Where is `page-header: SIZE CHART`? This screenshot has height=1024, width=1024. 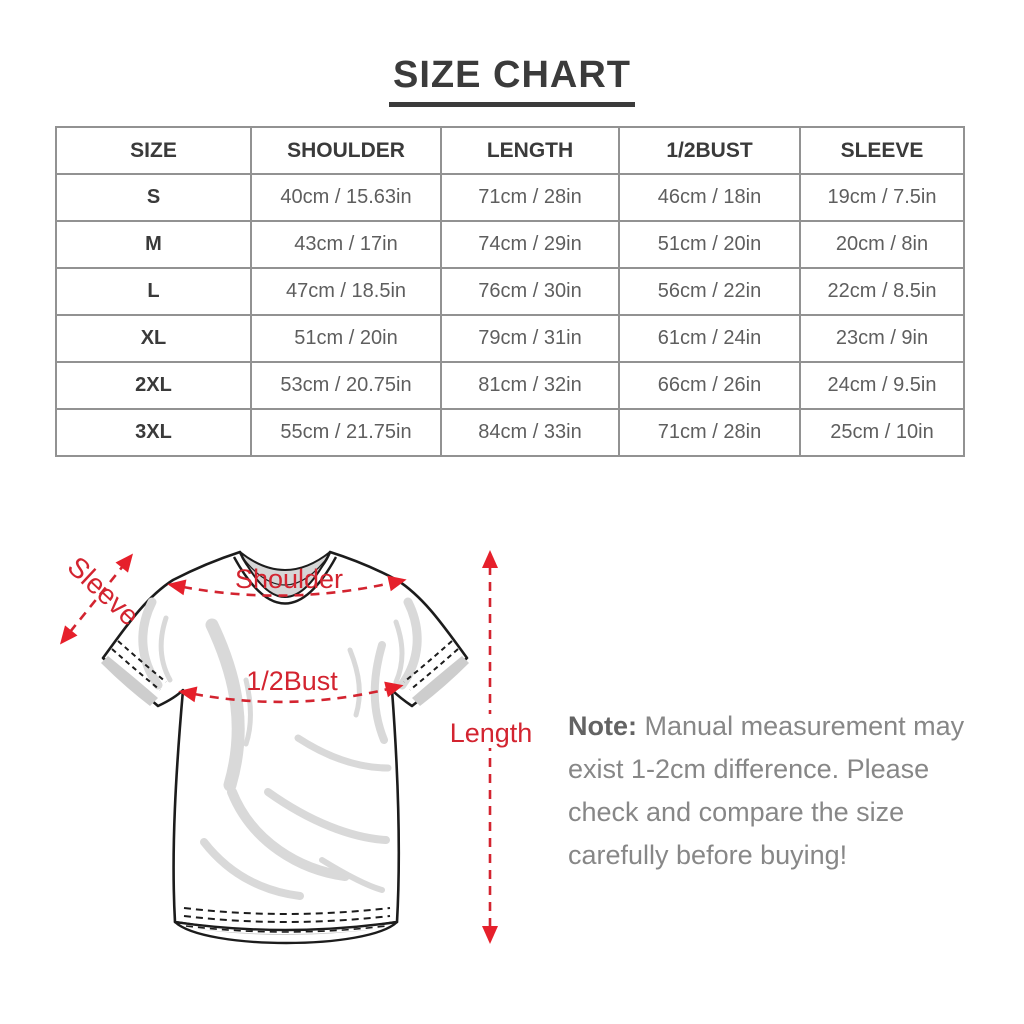
page-header: SIZE CHART is located at coordinates (512, 80).